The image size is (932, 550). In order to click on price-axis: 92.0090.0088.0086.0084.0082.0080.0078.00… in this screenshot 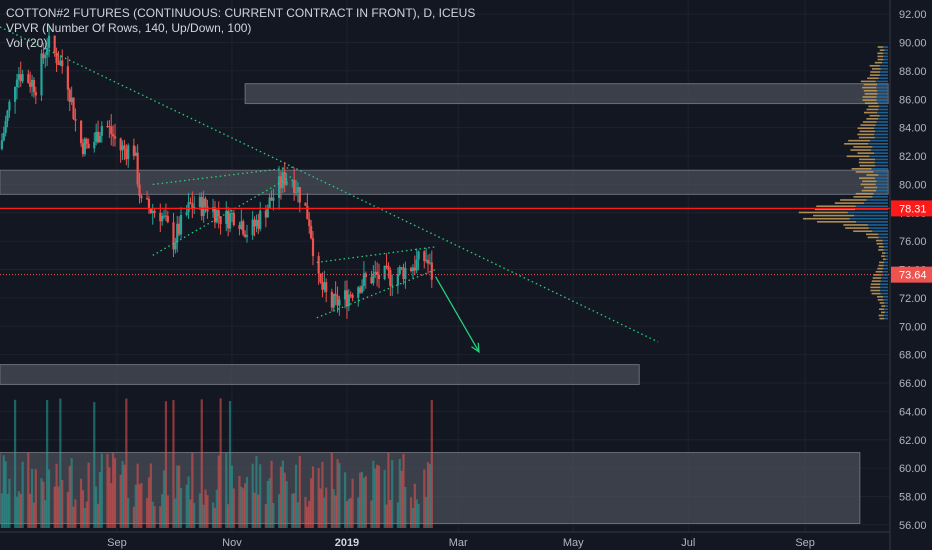, I will do `click(910, 275)`.